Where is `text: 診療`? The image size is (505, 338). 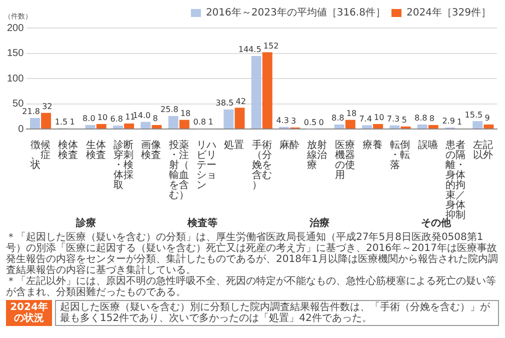 text: 診療 is located at coordinates (86, 223).